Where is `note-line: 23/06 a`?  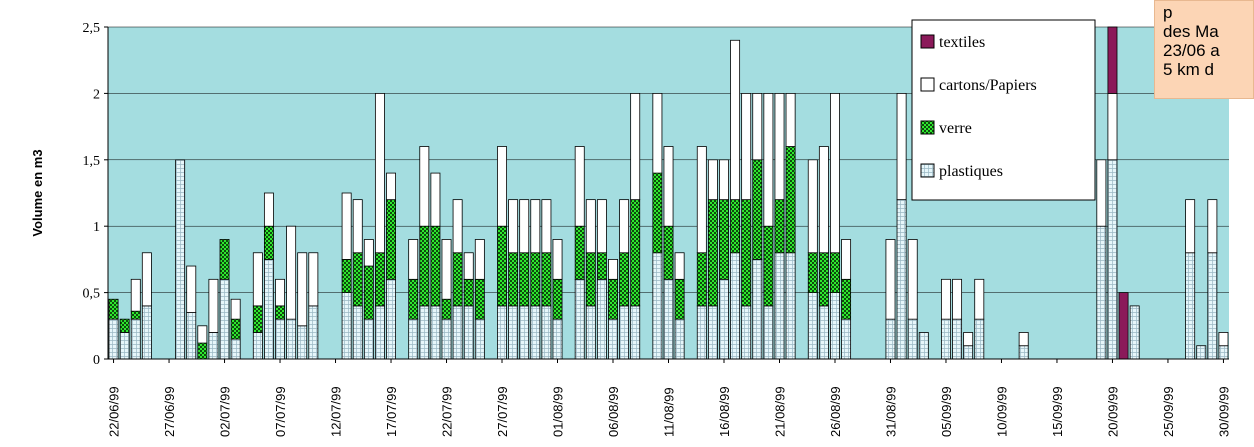 note-line: 23/06 a is located at coordinates (1191, 50).